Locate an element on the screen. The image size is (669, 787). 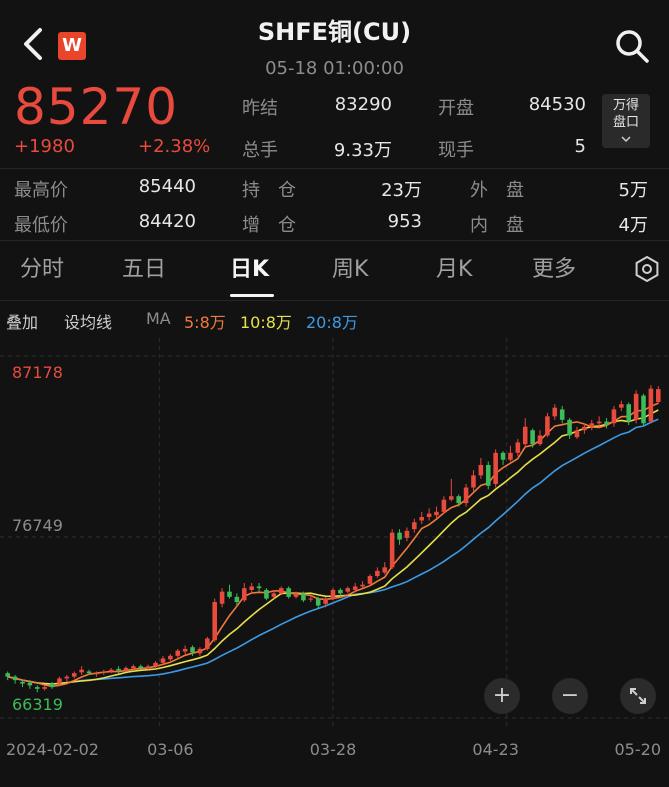
open-interest-label: 持 仓 is located at coordinates (269, 190).